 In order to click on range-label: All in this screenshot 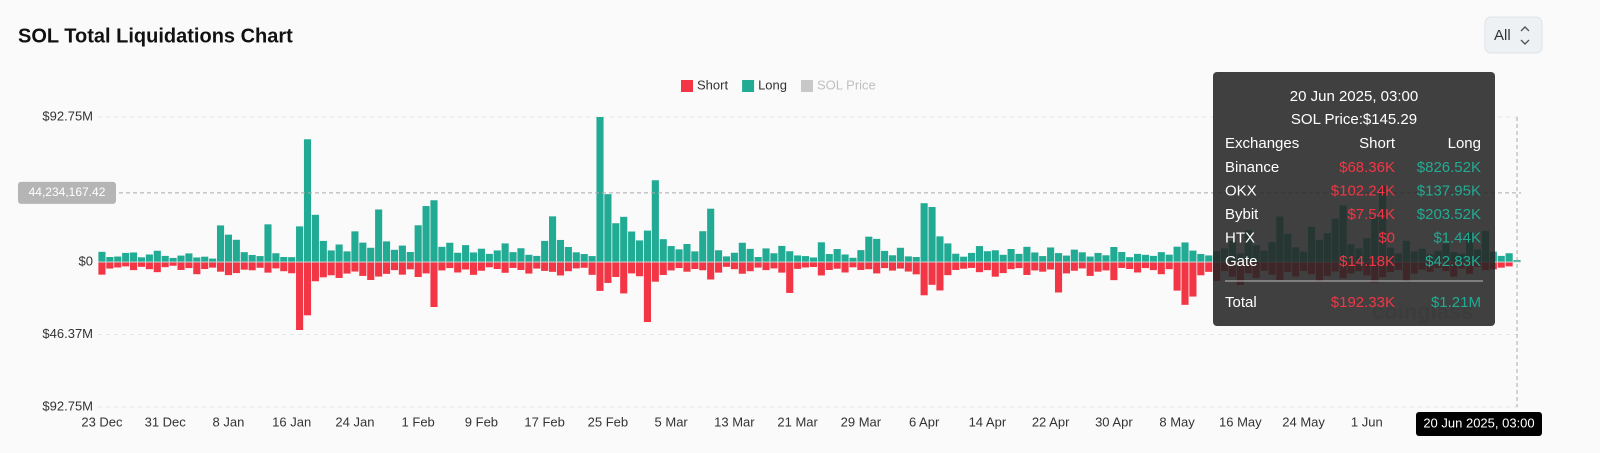, I will do `click(1502, 35)`.